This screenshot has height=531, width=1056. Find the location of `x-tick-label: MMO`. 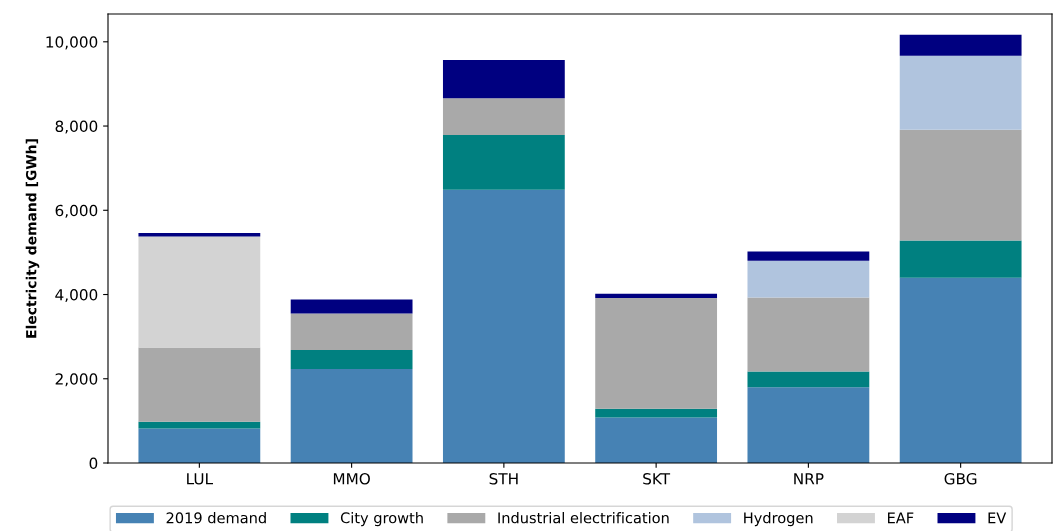

x-tick-label: MMO is located at coordinates (351, 478).